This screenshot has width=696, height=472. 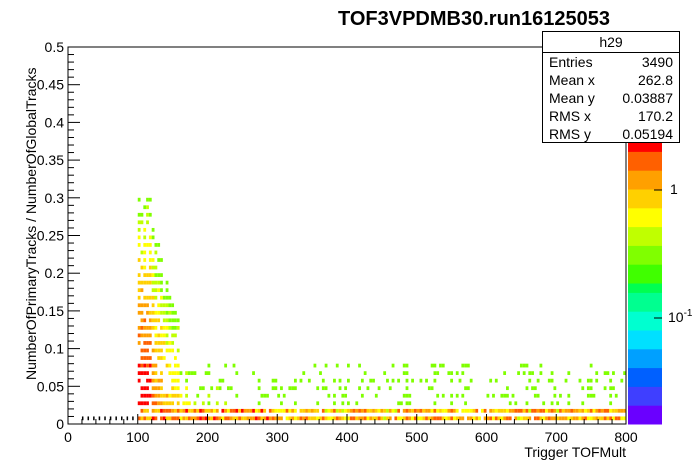 What do you see at coordinates (55, 47) in the screenshot?
I see `y-tick-label: 0.5` at bounding box center [55, 47].